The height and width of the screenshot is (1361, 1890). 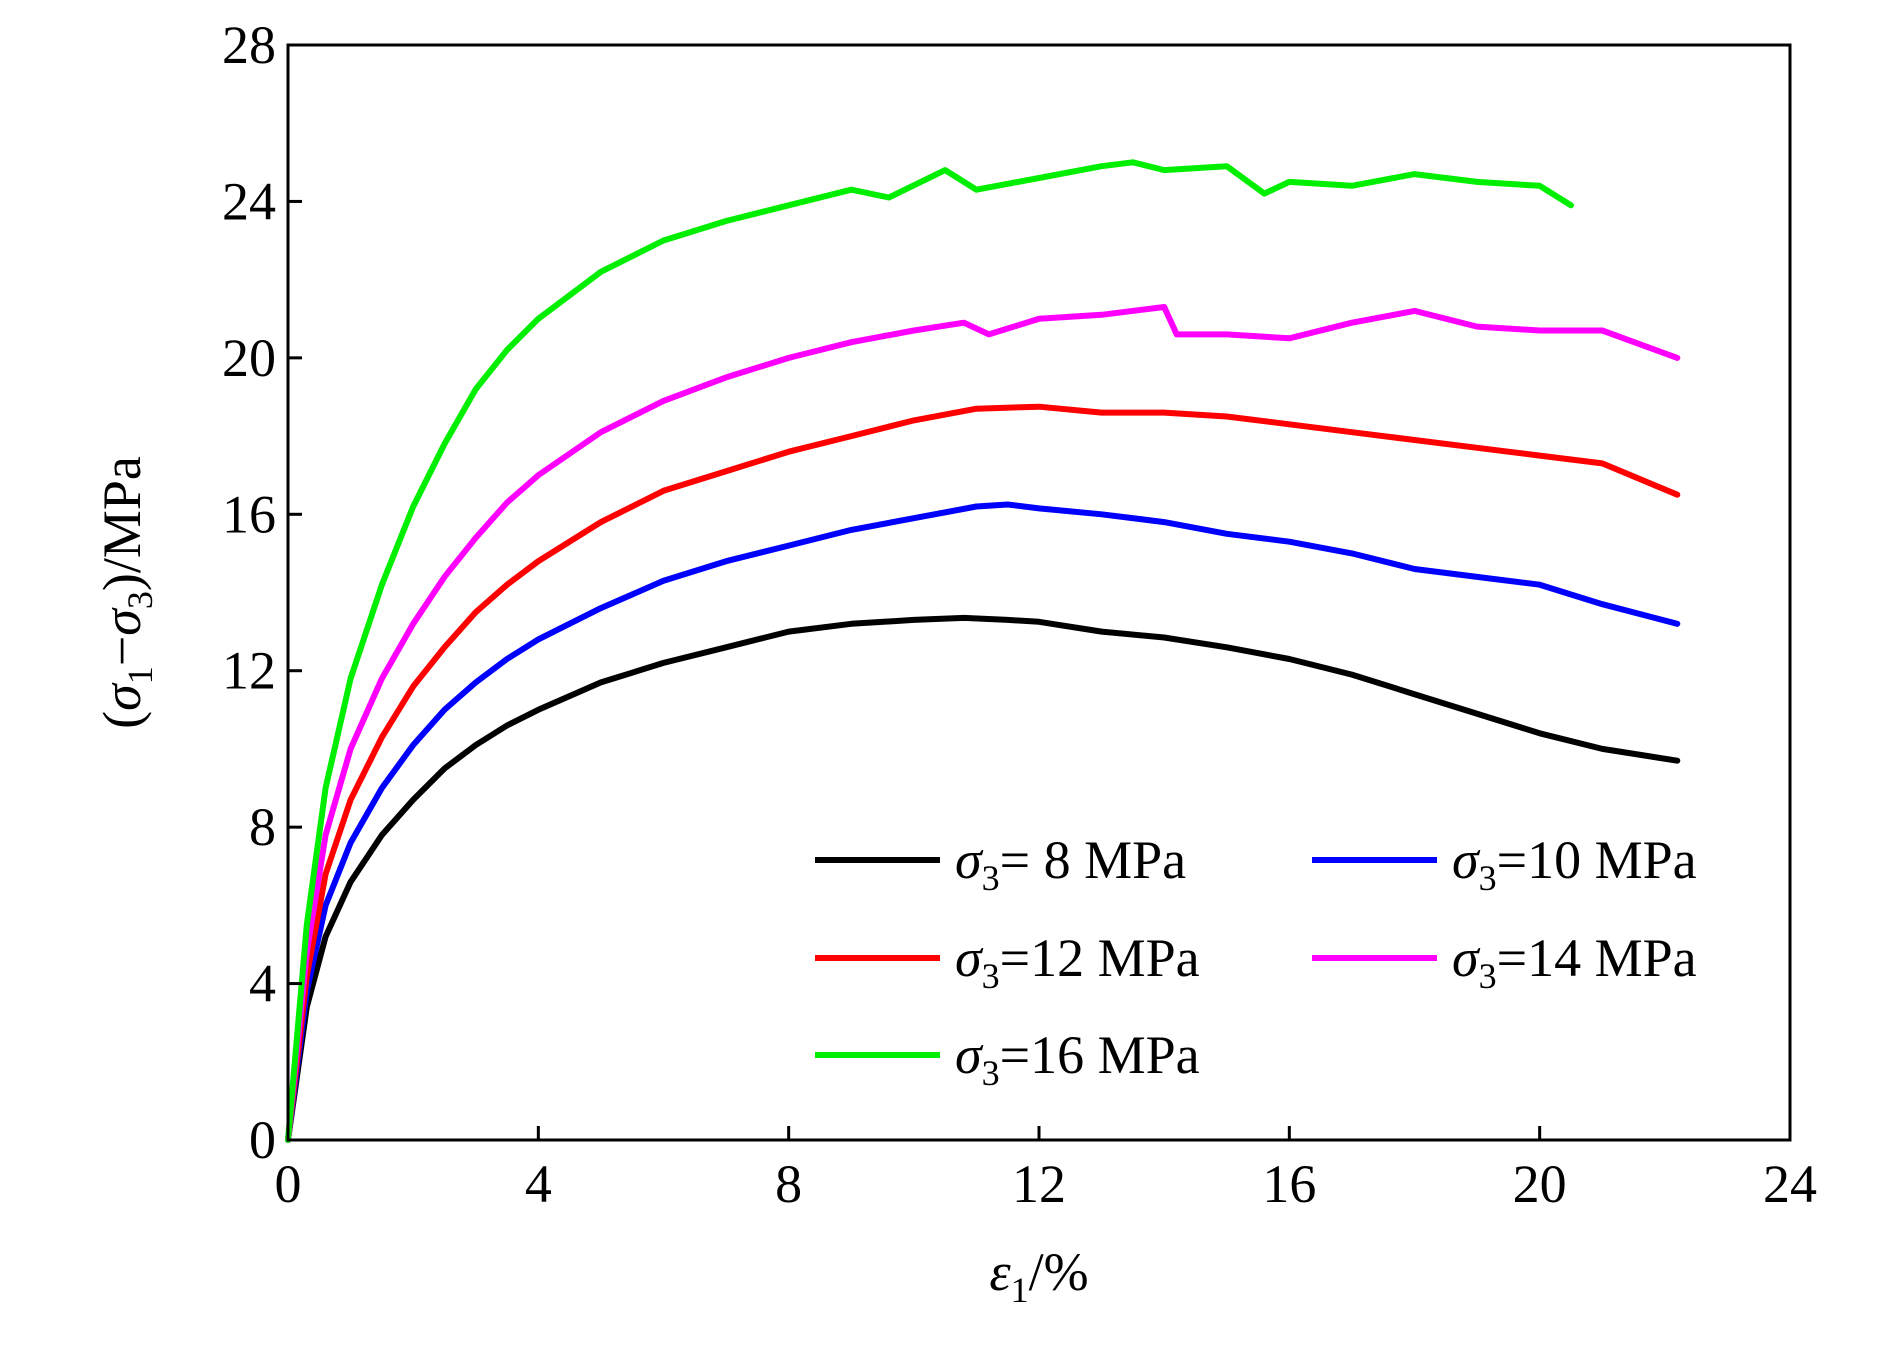 I want to click on x-axis-title: ε1/%, so click(x=1038, y=1276).